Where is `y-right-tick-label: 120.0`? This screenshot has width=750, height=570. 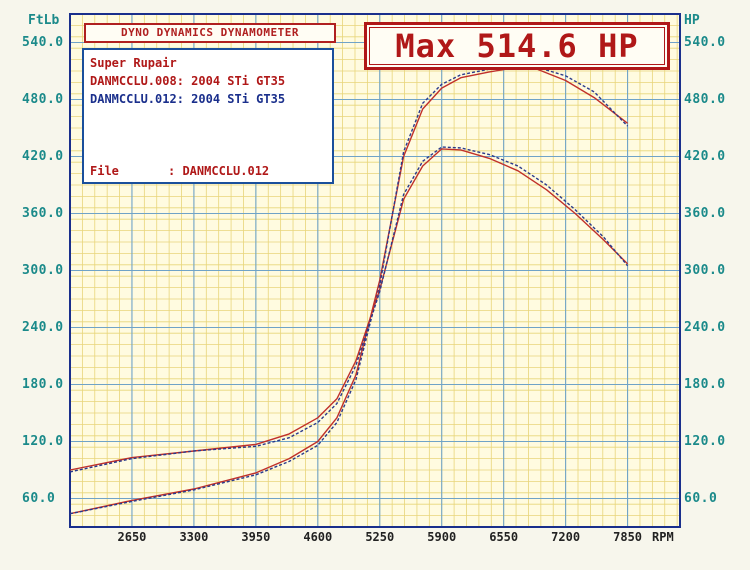 y-right-tick-label: 120.0 is located at coordinates (705, 441).